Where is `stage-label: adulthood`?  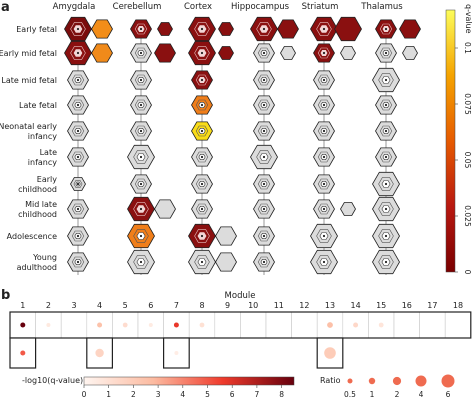 stage-label: adulthood is located at coordinates (37, 267).